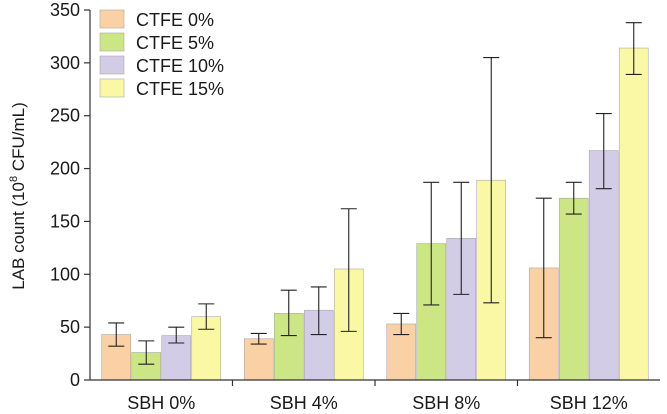 Image resolution: width=667 pixels, height=414 pixels. Describe the element at coordinates (18, 196) in the screenshot. I see `y-axis-title: LAB count (108 CFU/mL)` at that location.